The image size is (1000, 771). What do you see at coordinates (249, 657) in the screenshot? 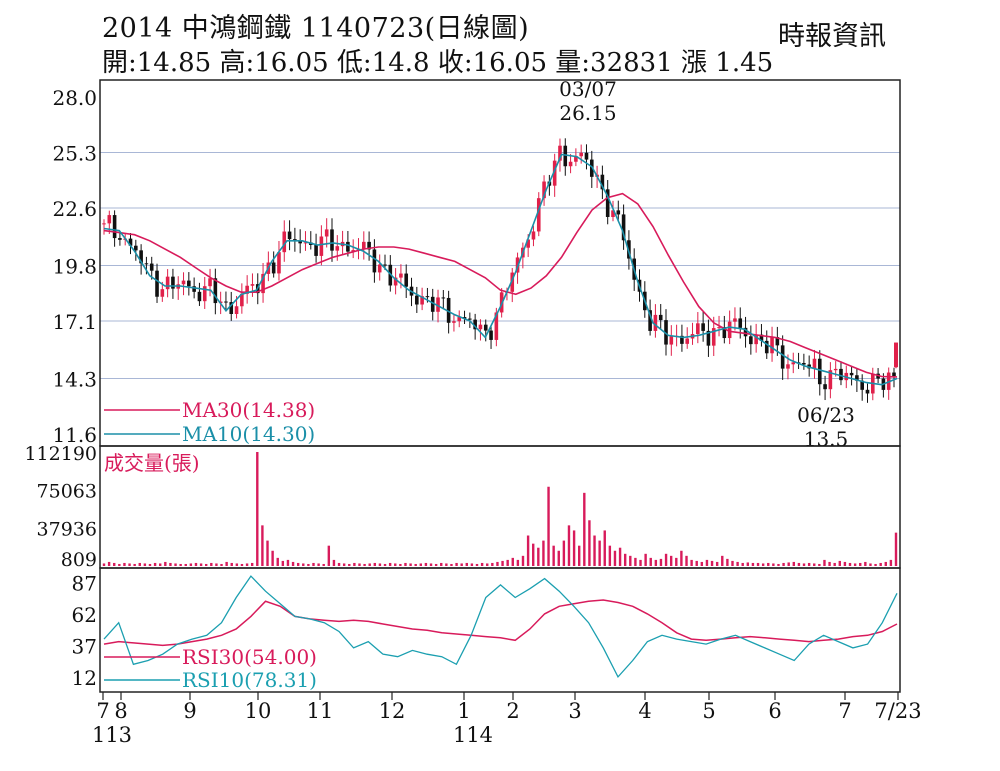
I see `rsi30-legend-label: RSI30(54.00)` at bounding box center [249, 657].